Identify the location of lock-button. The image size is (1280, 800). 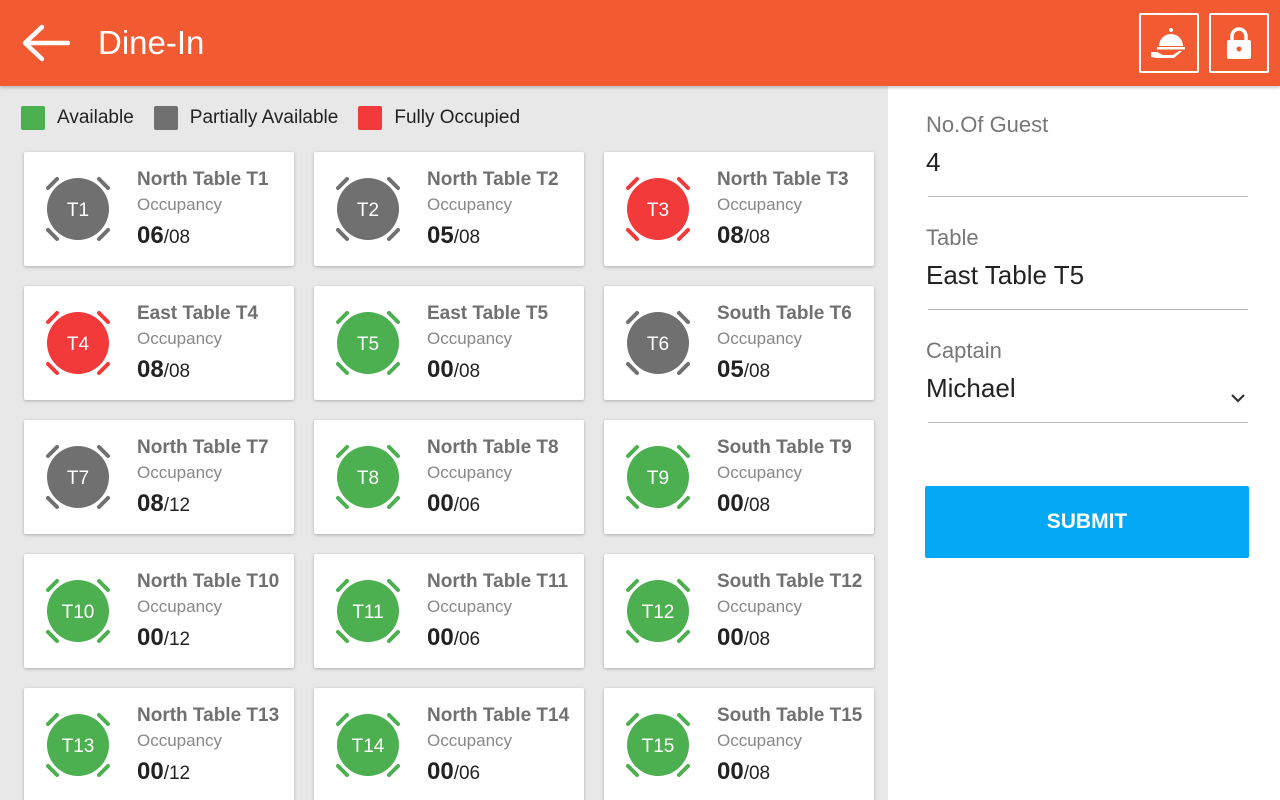
(1239, 43).